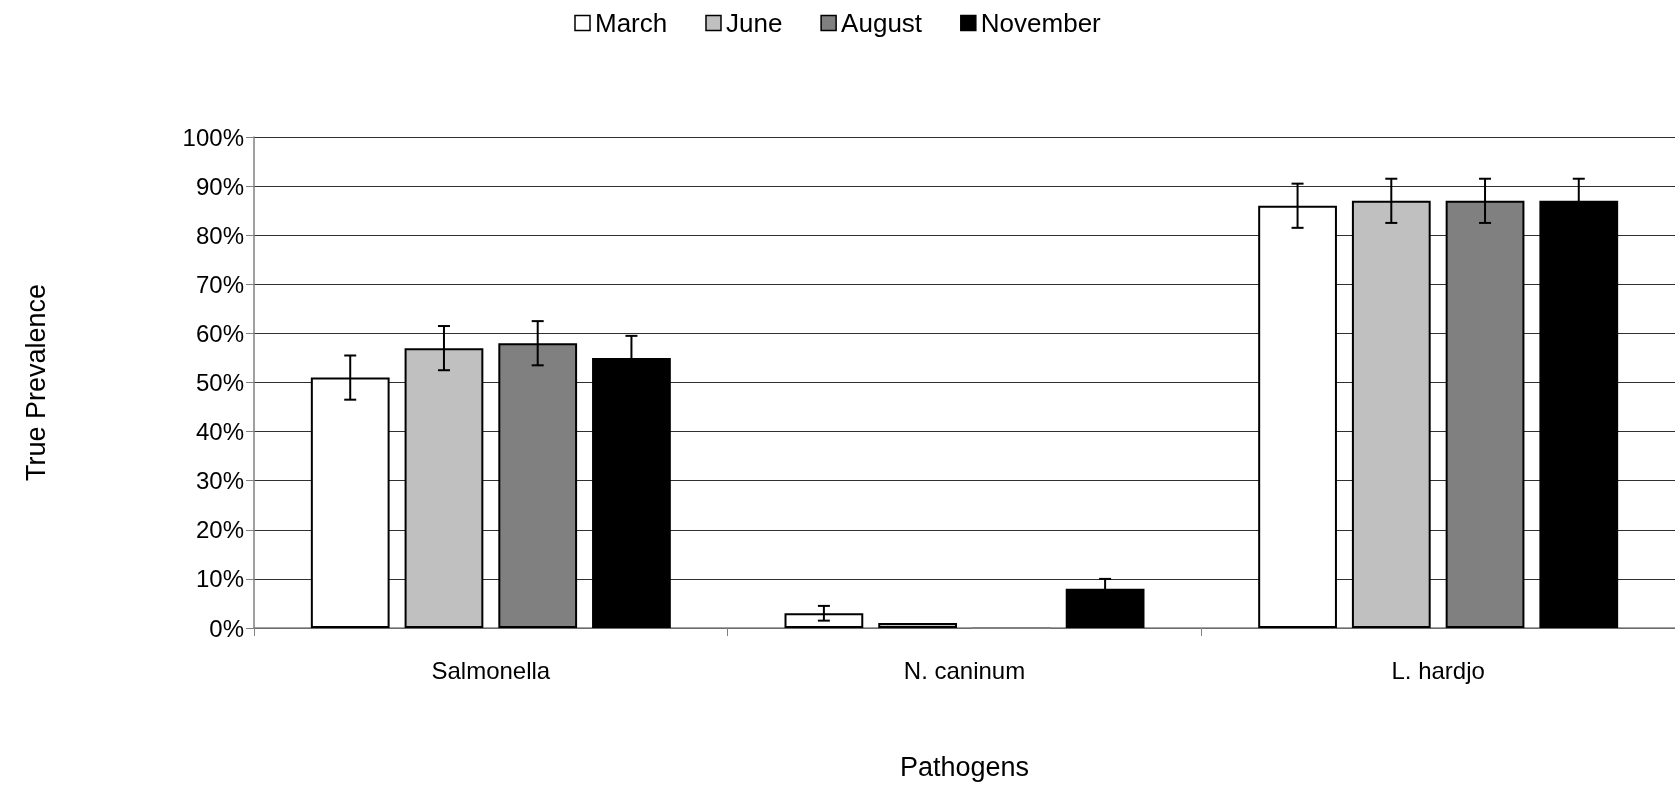 This screenshot has width=1675, height=793. Describe the element at coordinates (219, 333) in the screenshot. I see `y-tick-label: 60%` at that location.